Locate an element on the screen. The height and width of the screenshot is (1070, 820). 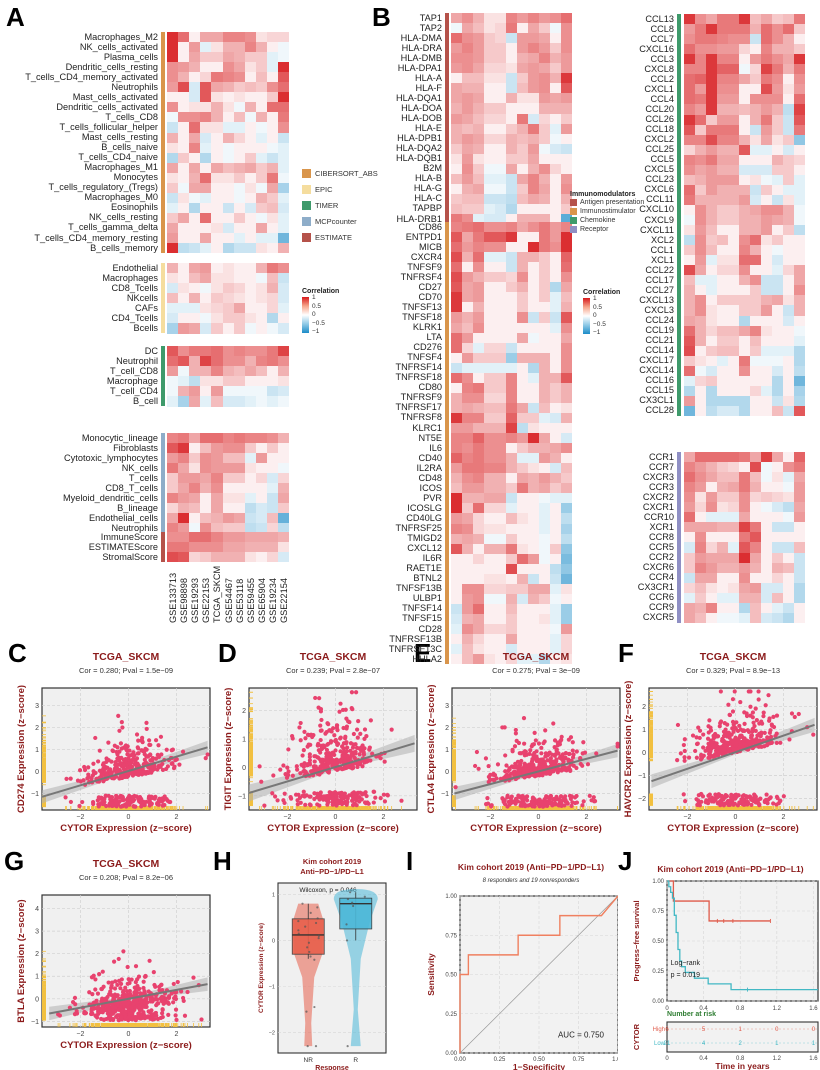
legend-label: EPIC is located at coordinates (324, 189).